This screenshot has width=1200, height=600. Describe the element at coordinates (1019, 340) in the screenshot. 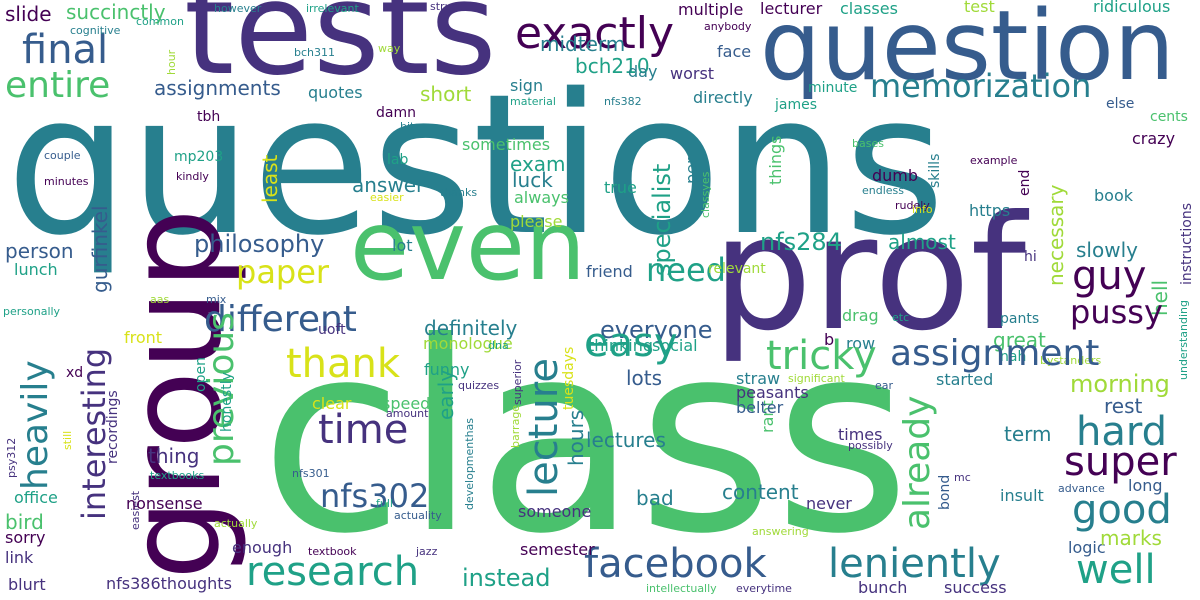

I see `word: great` at that location.